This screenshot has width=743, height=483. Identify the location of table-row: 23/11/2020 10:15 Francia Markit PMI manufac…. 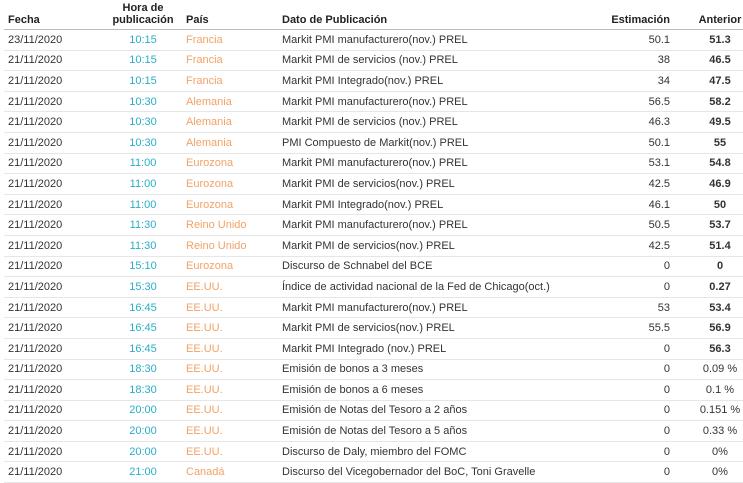
(373, 40).